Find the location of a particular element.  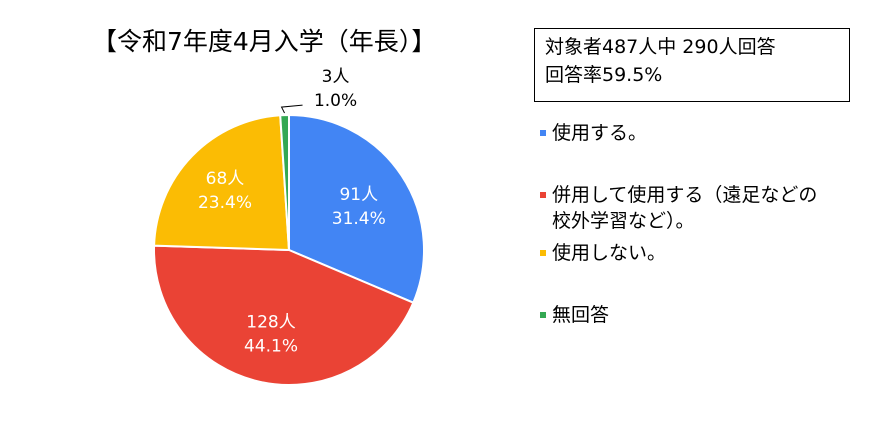

slice-percent-label: 31.4% is located at coordinates (359, 219).